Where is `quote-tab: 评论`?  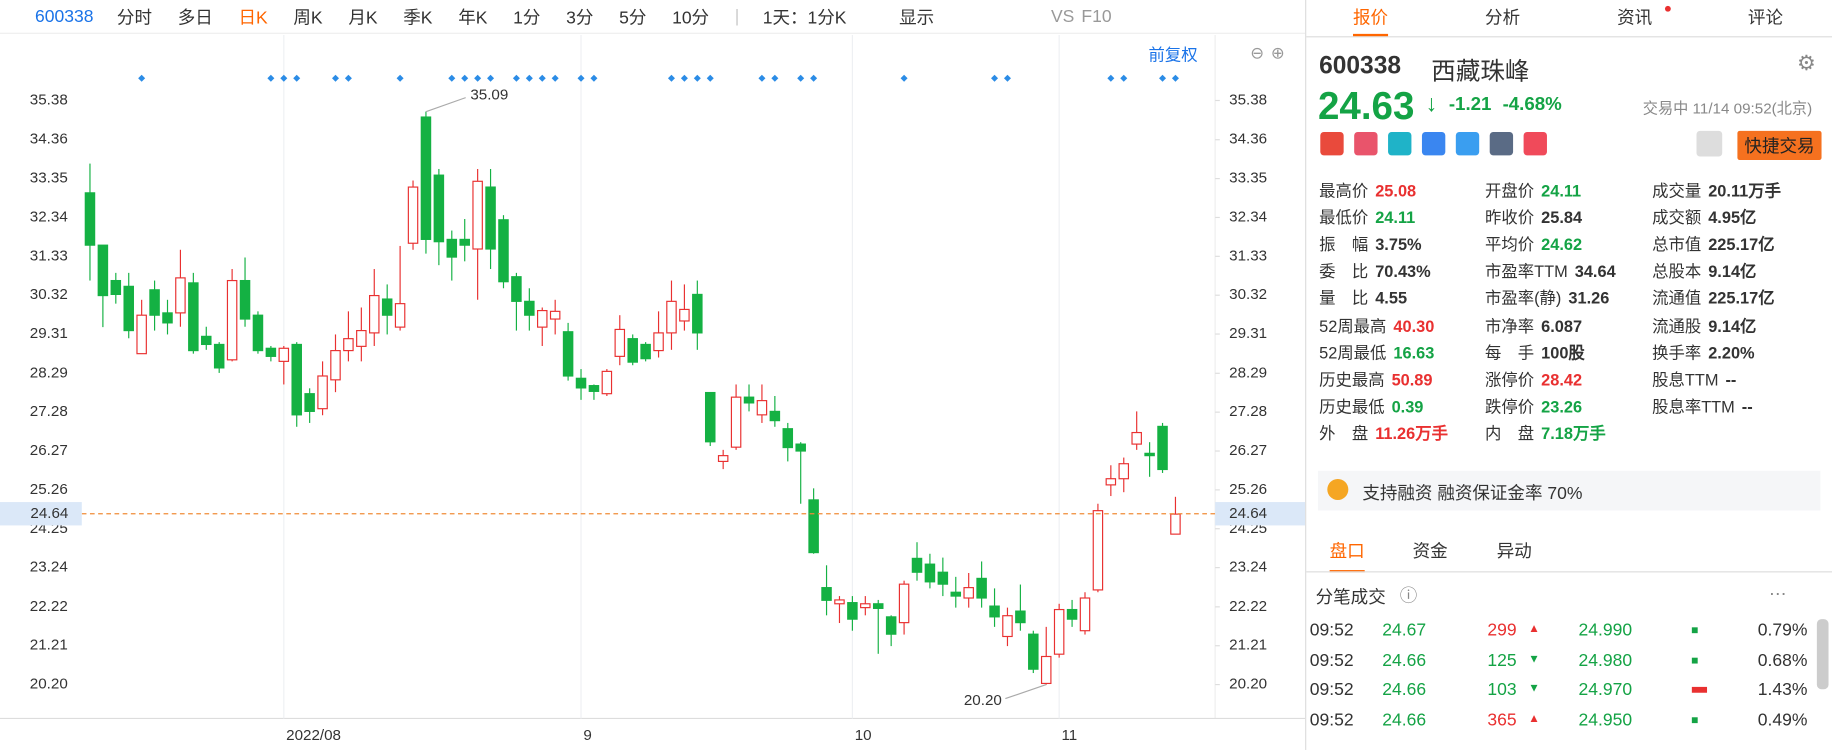 quote-tab: 评论 is located at coordinates (1765, 18).